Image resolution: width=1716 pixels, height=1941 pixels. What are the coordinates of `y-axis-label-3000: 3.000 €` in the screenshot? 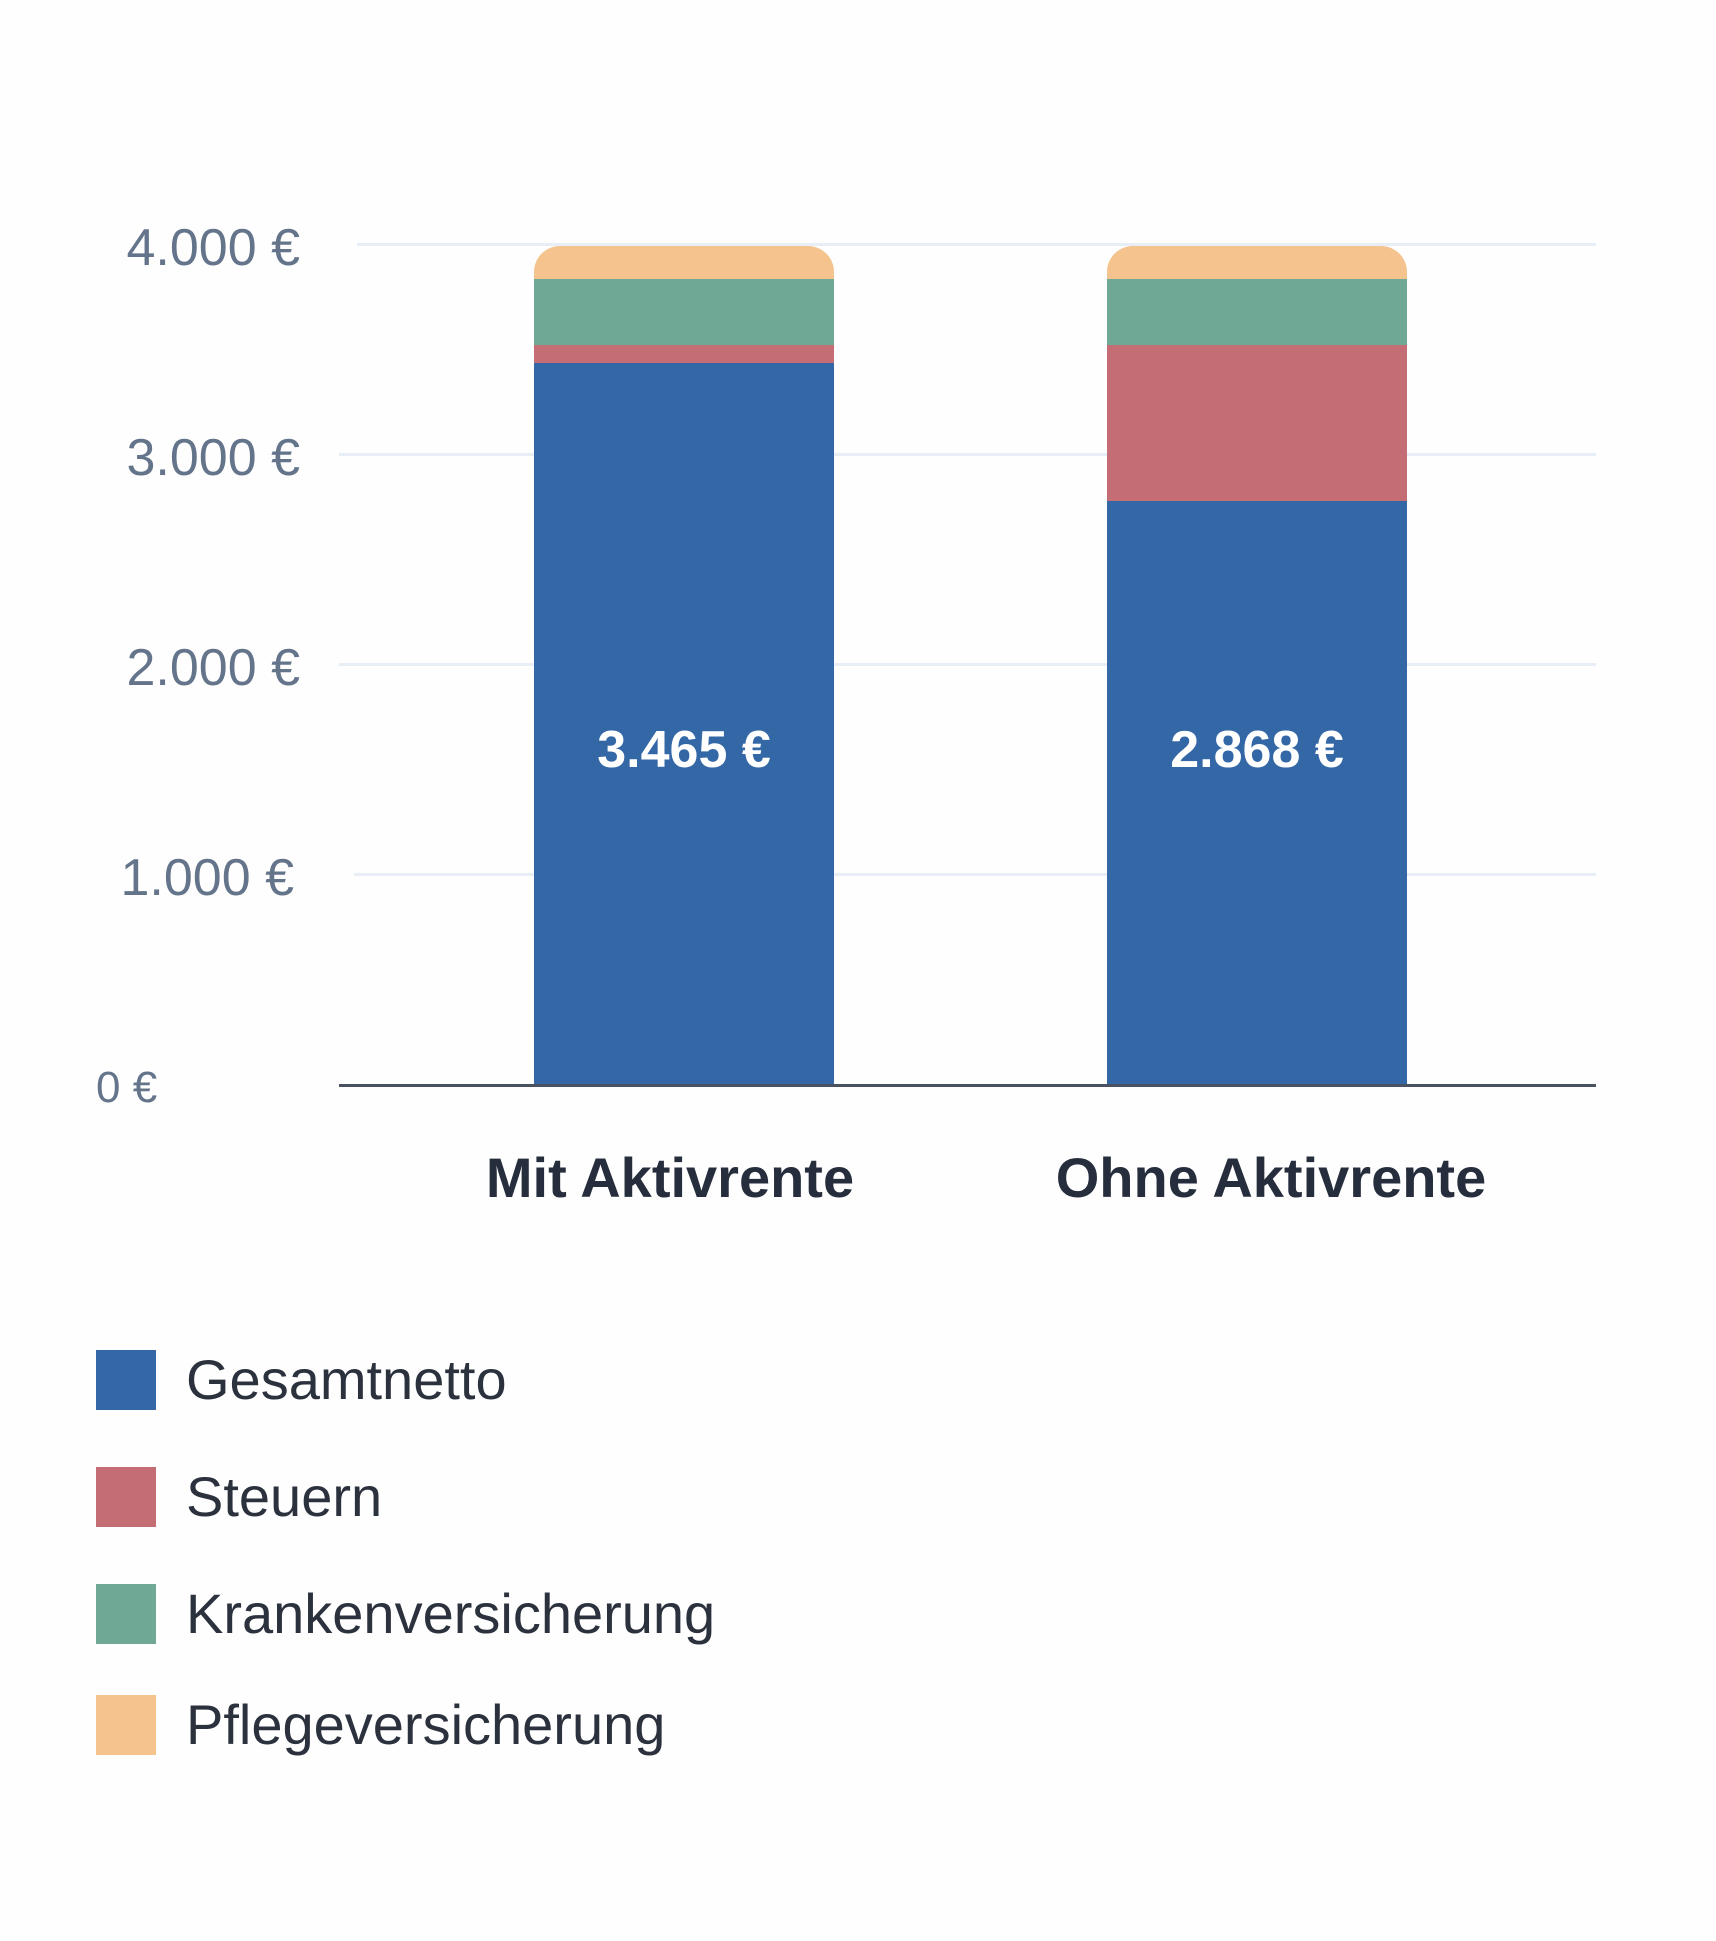 It's located at (213, 458).